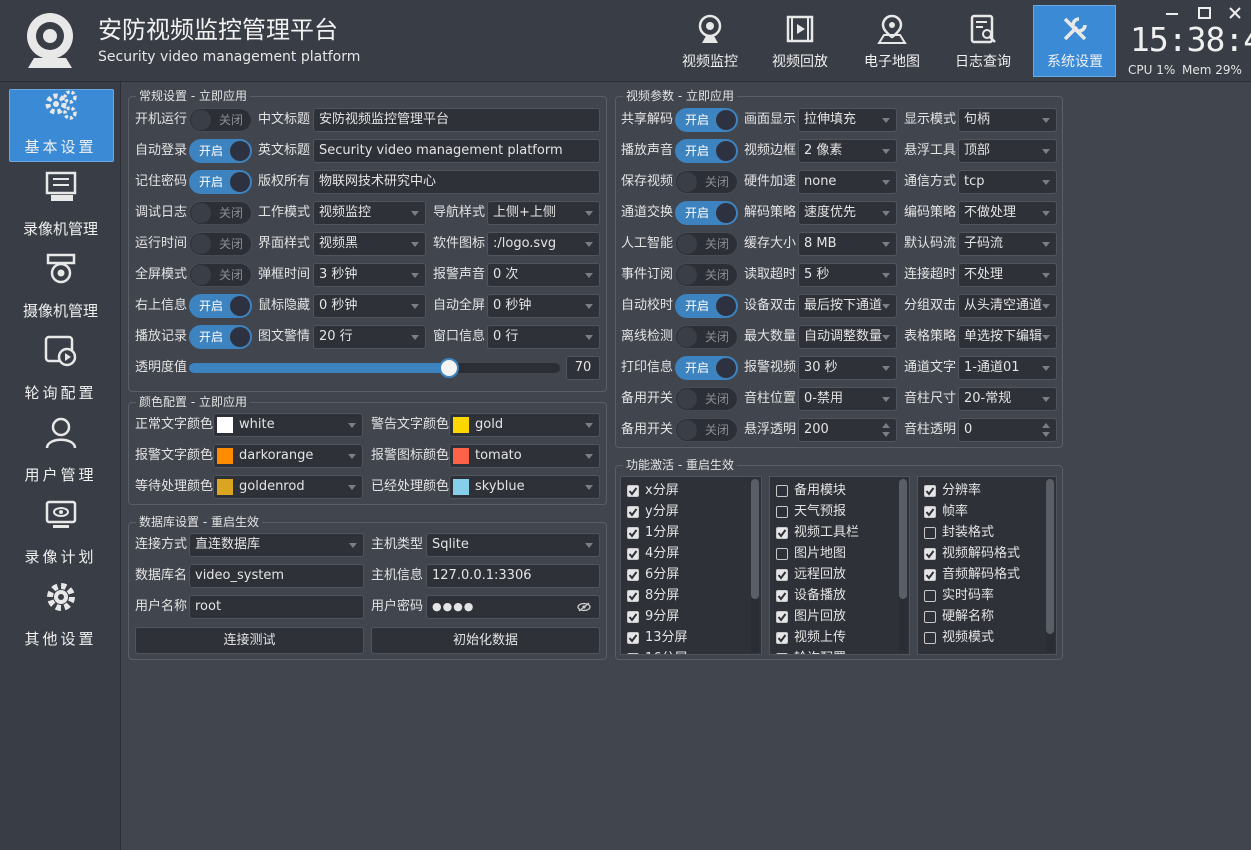  What do you see at coordinates (543, 244) in the screenshot?
I see `combo-field: :/logo.svg` at bounding box center [543, 244].